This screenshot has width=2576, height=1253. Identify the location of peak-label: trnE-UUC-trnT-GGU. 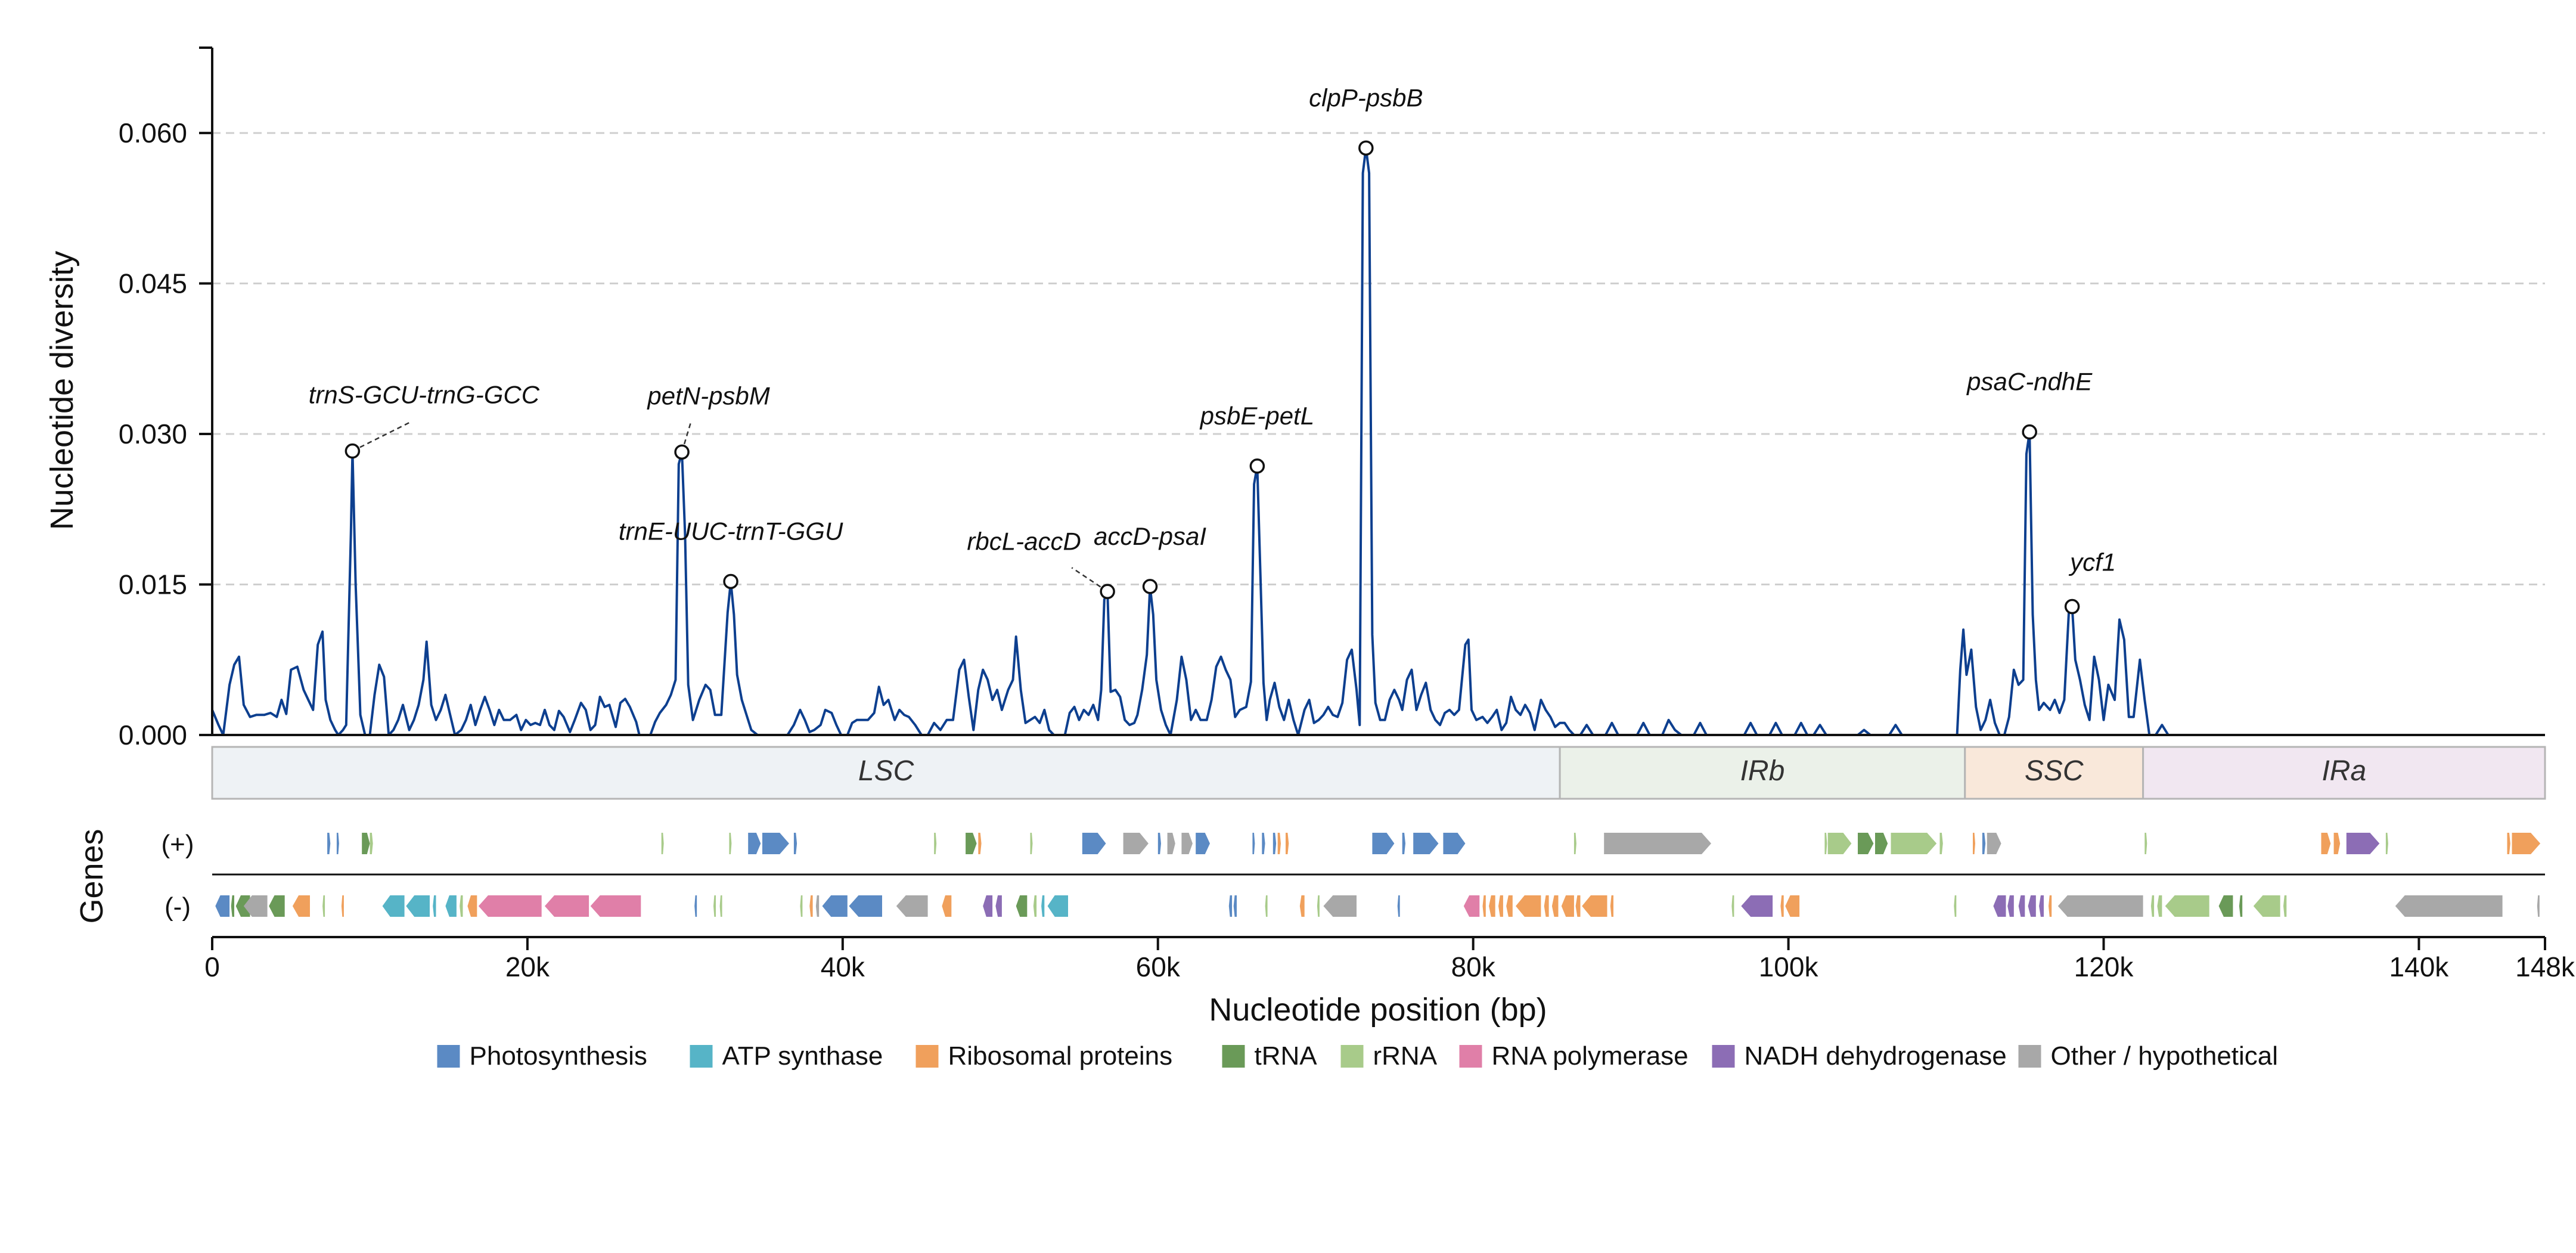
(731, 531).